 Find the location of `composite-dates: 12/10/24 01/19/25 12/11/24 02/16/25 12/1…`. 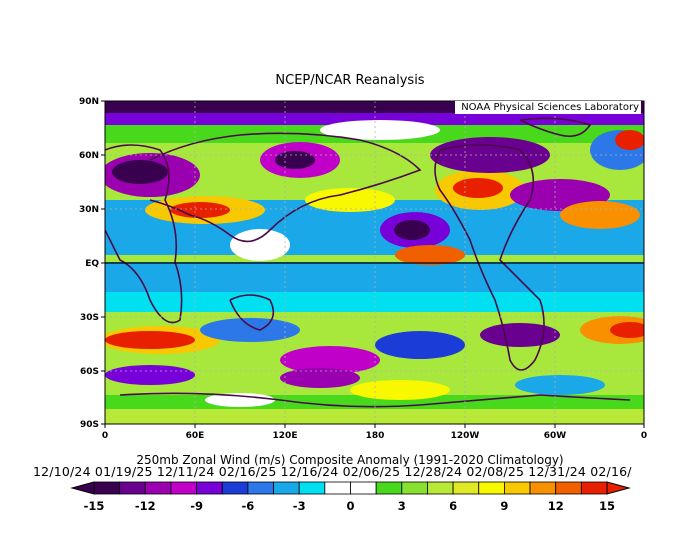

composite-dates: 12/10/24 01/19/25 12/11/24 02/16/25 12/1… is located at coordinates (350, 471).